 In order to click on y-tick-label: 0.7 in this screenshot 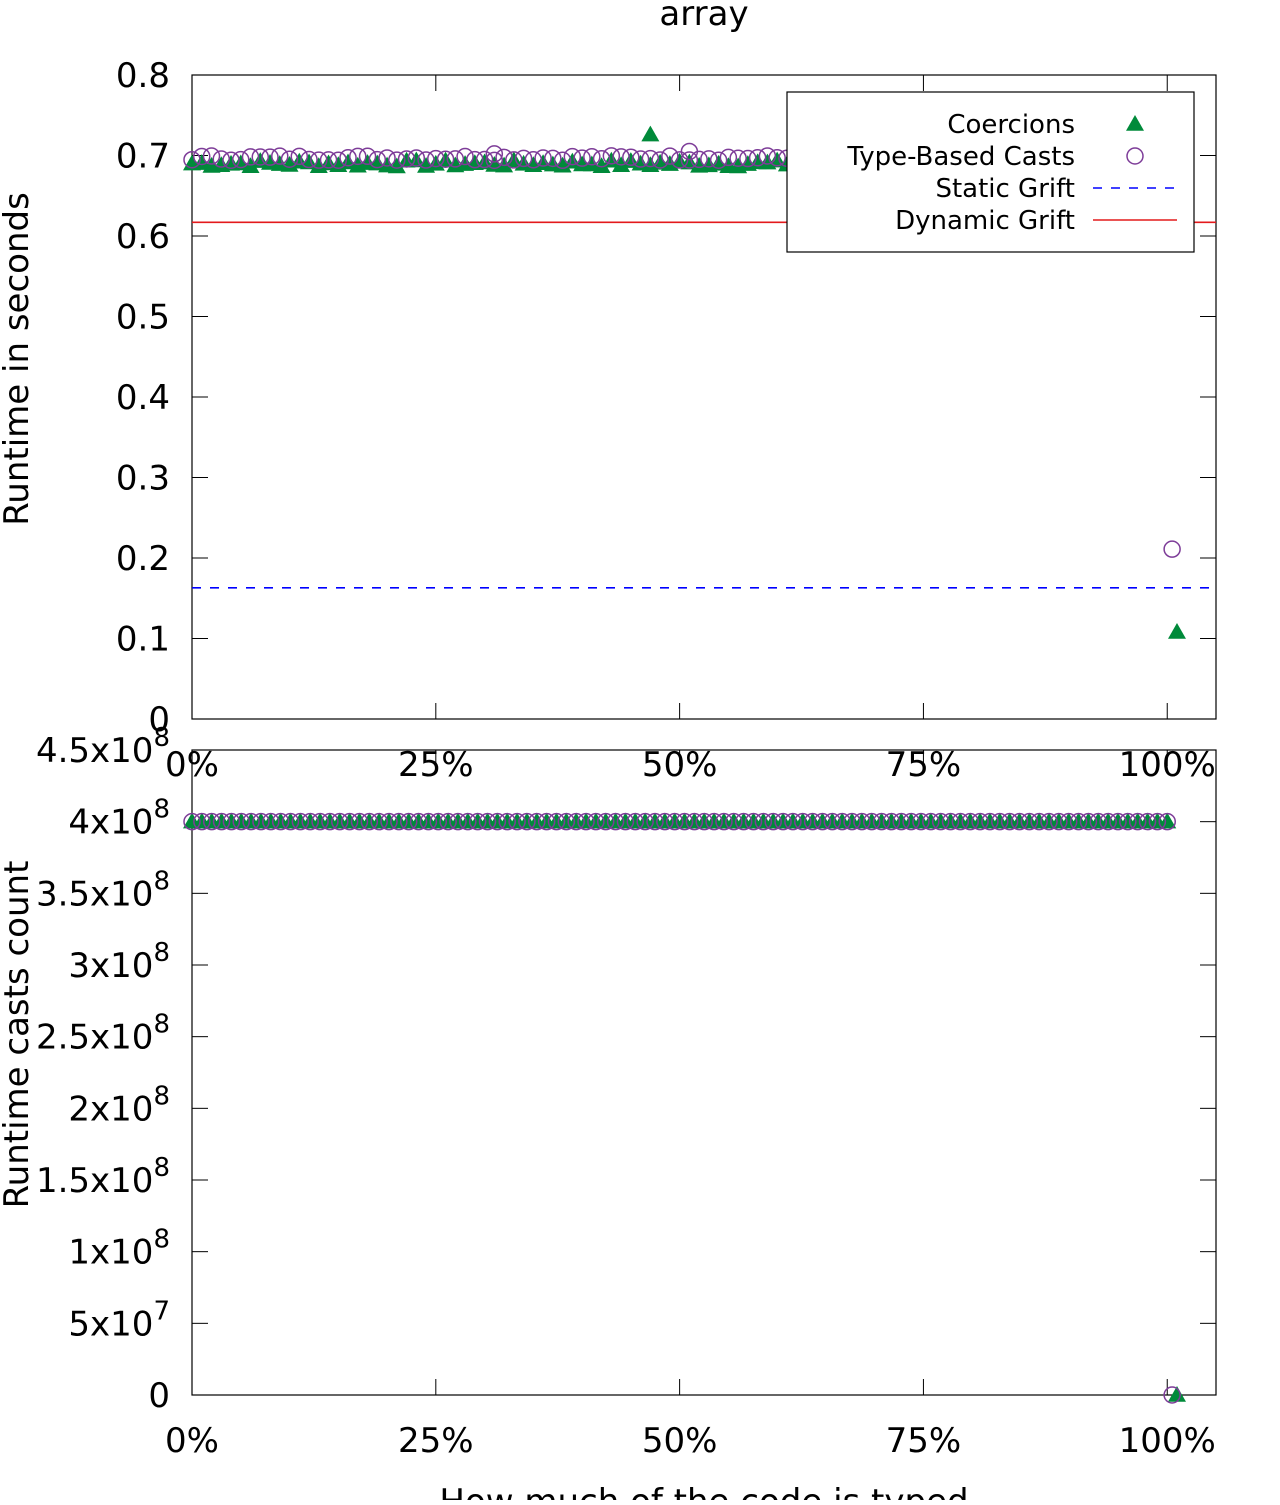, I will do `click(143, 157)`.